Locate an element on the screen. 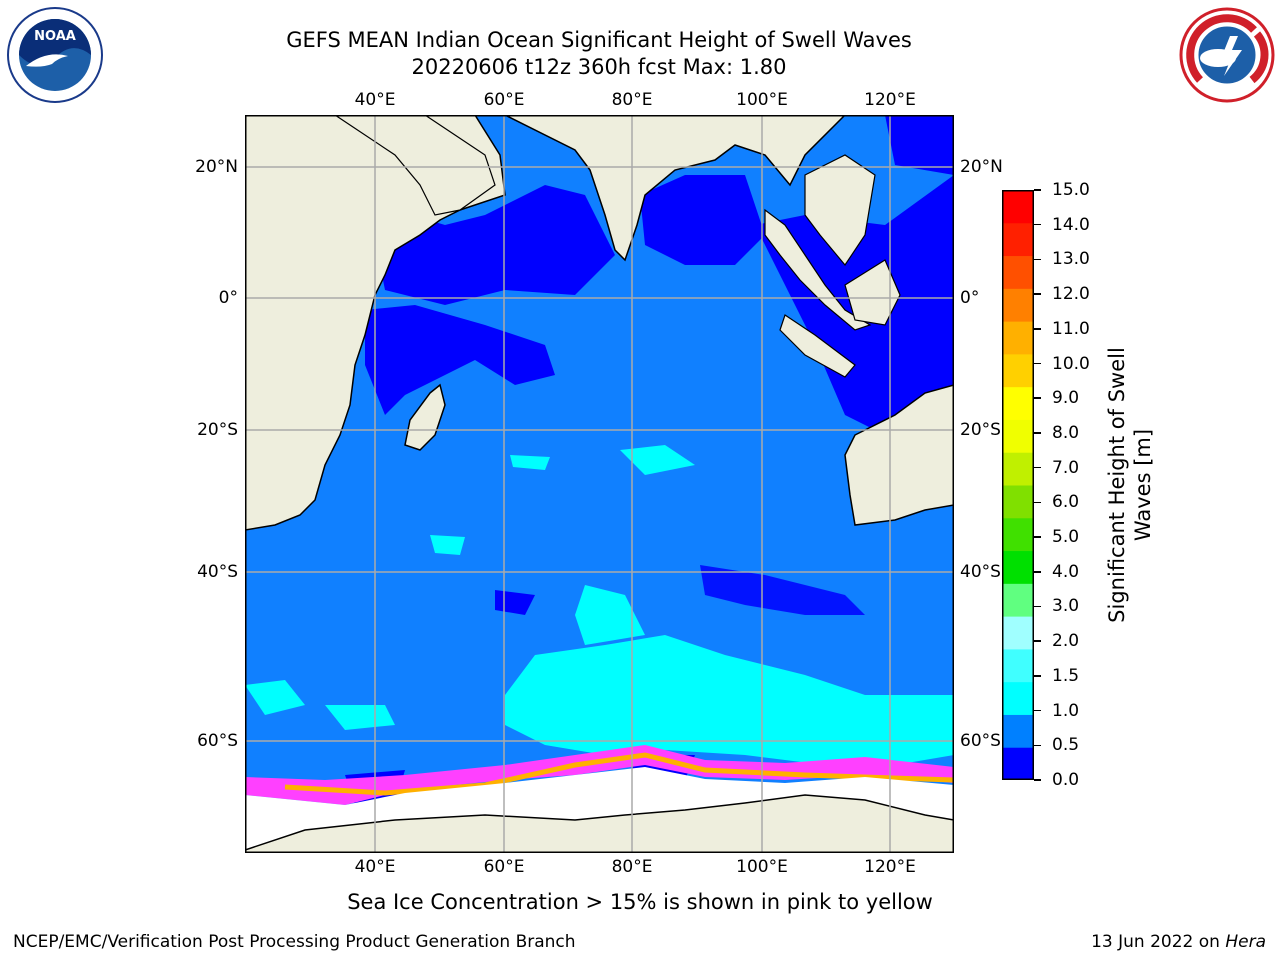  colorbar-tick-label: 11.0 is located at coordinates (1071, 328).